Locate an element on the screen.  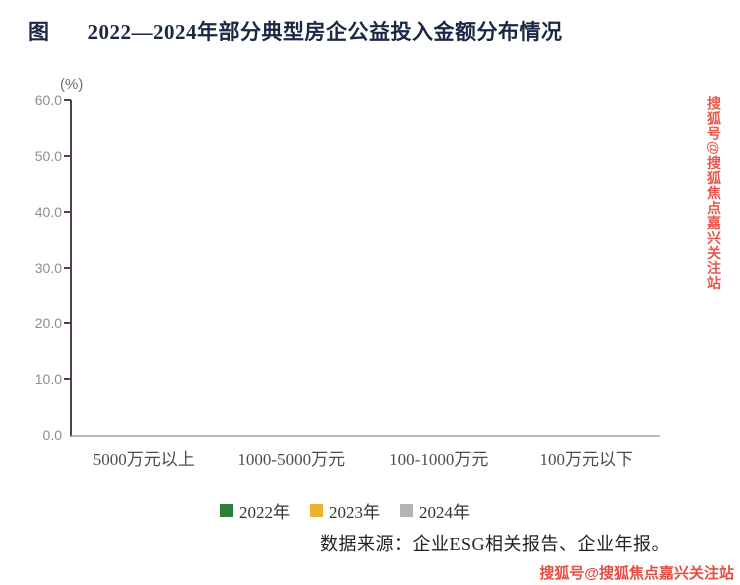
y-tick-label: 60.0 is located at coordinates (48, 100).